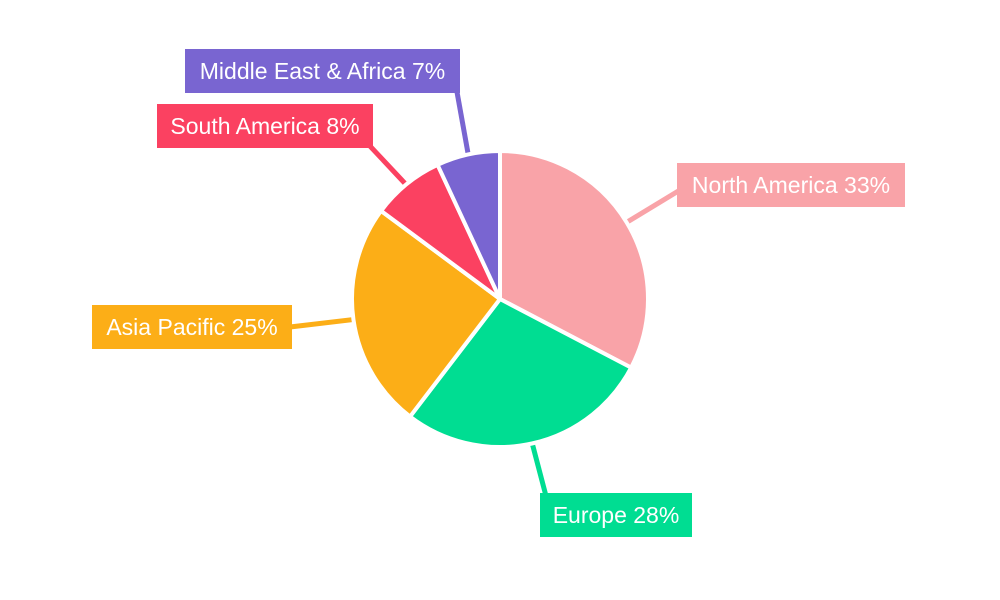 The width and height of the screenshot is (1000, 600). I want to click on leader-line-europe, so click(538, 466).